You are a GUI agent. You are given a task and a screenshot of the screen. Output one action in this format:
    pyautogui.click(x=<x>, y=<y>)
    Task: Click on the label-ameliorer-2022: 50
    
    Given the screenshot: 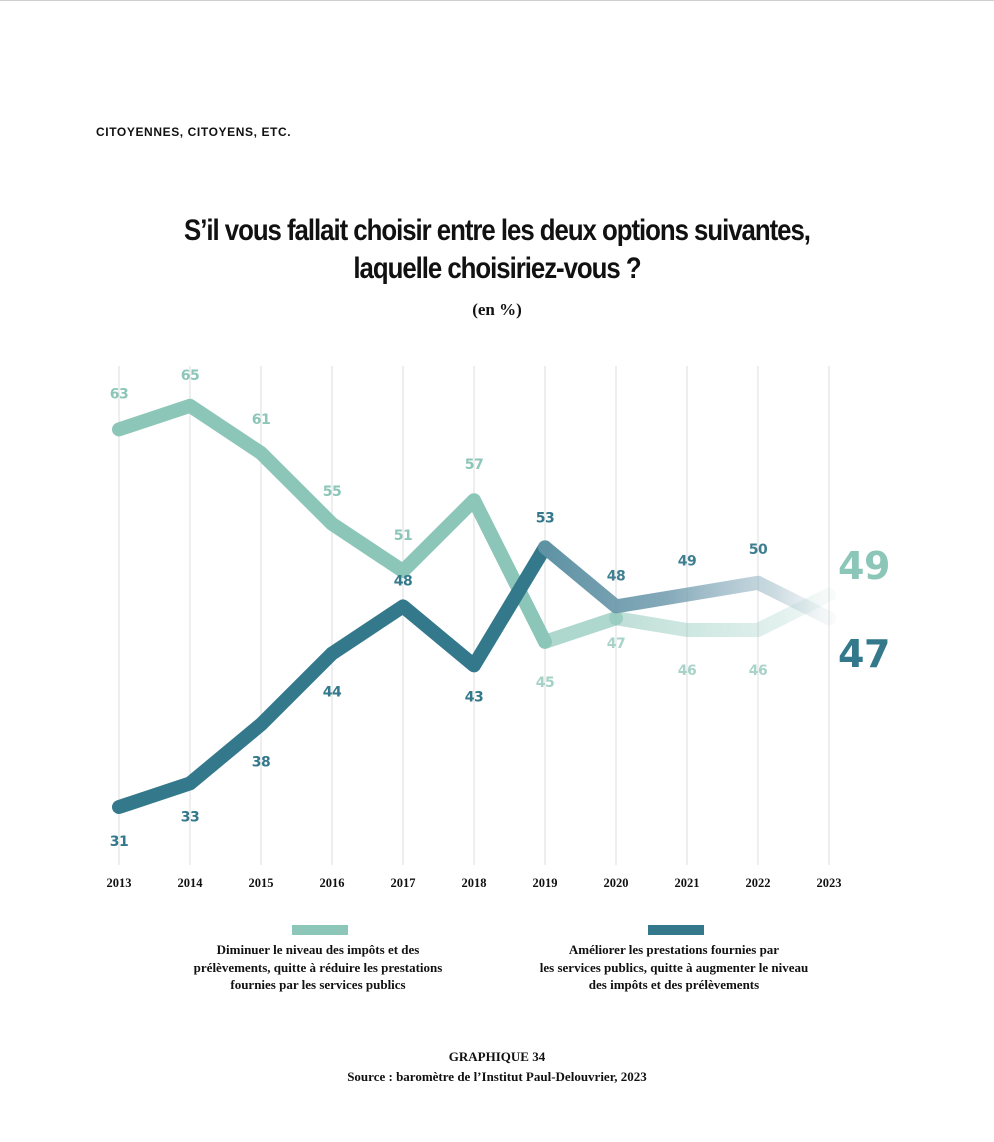 What is the action you would take?
    pyautogui.click(x=758, y=550)
    